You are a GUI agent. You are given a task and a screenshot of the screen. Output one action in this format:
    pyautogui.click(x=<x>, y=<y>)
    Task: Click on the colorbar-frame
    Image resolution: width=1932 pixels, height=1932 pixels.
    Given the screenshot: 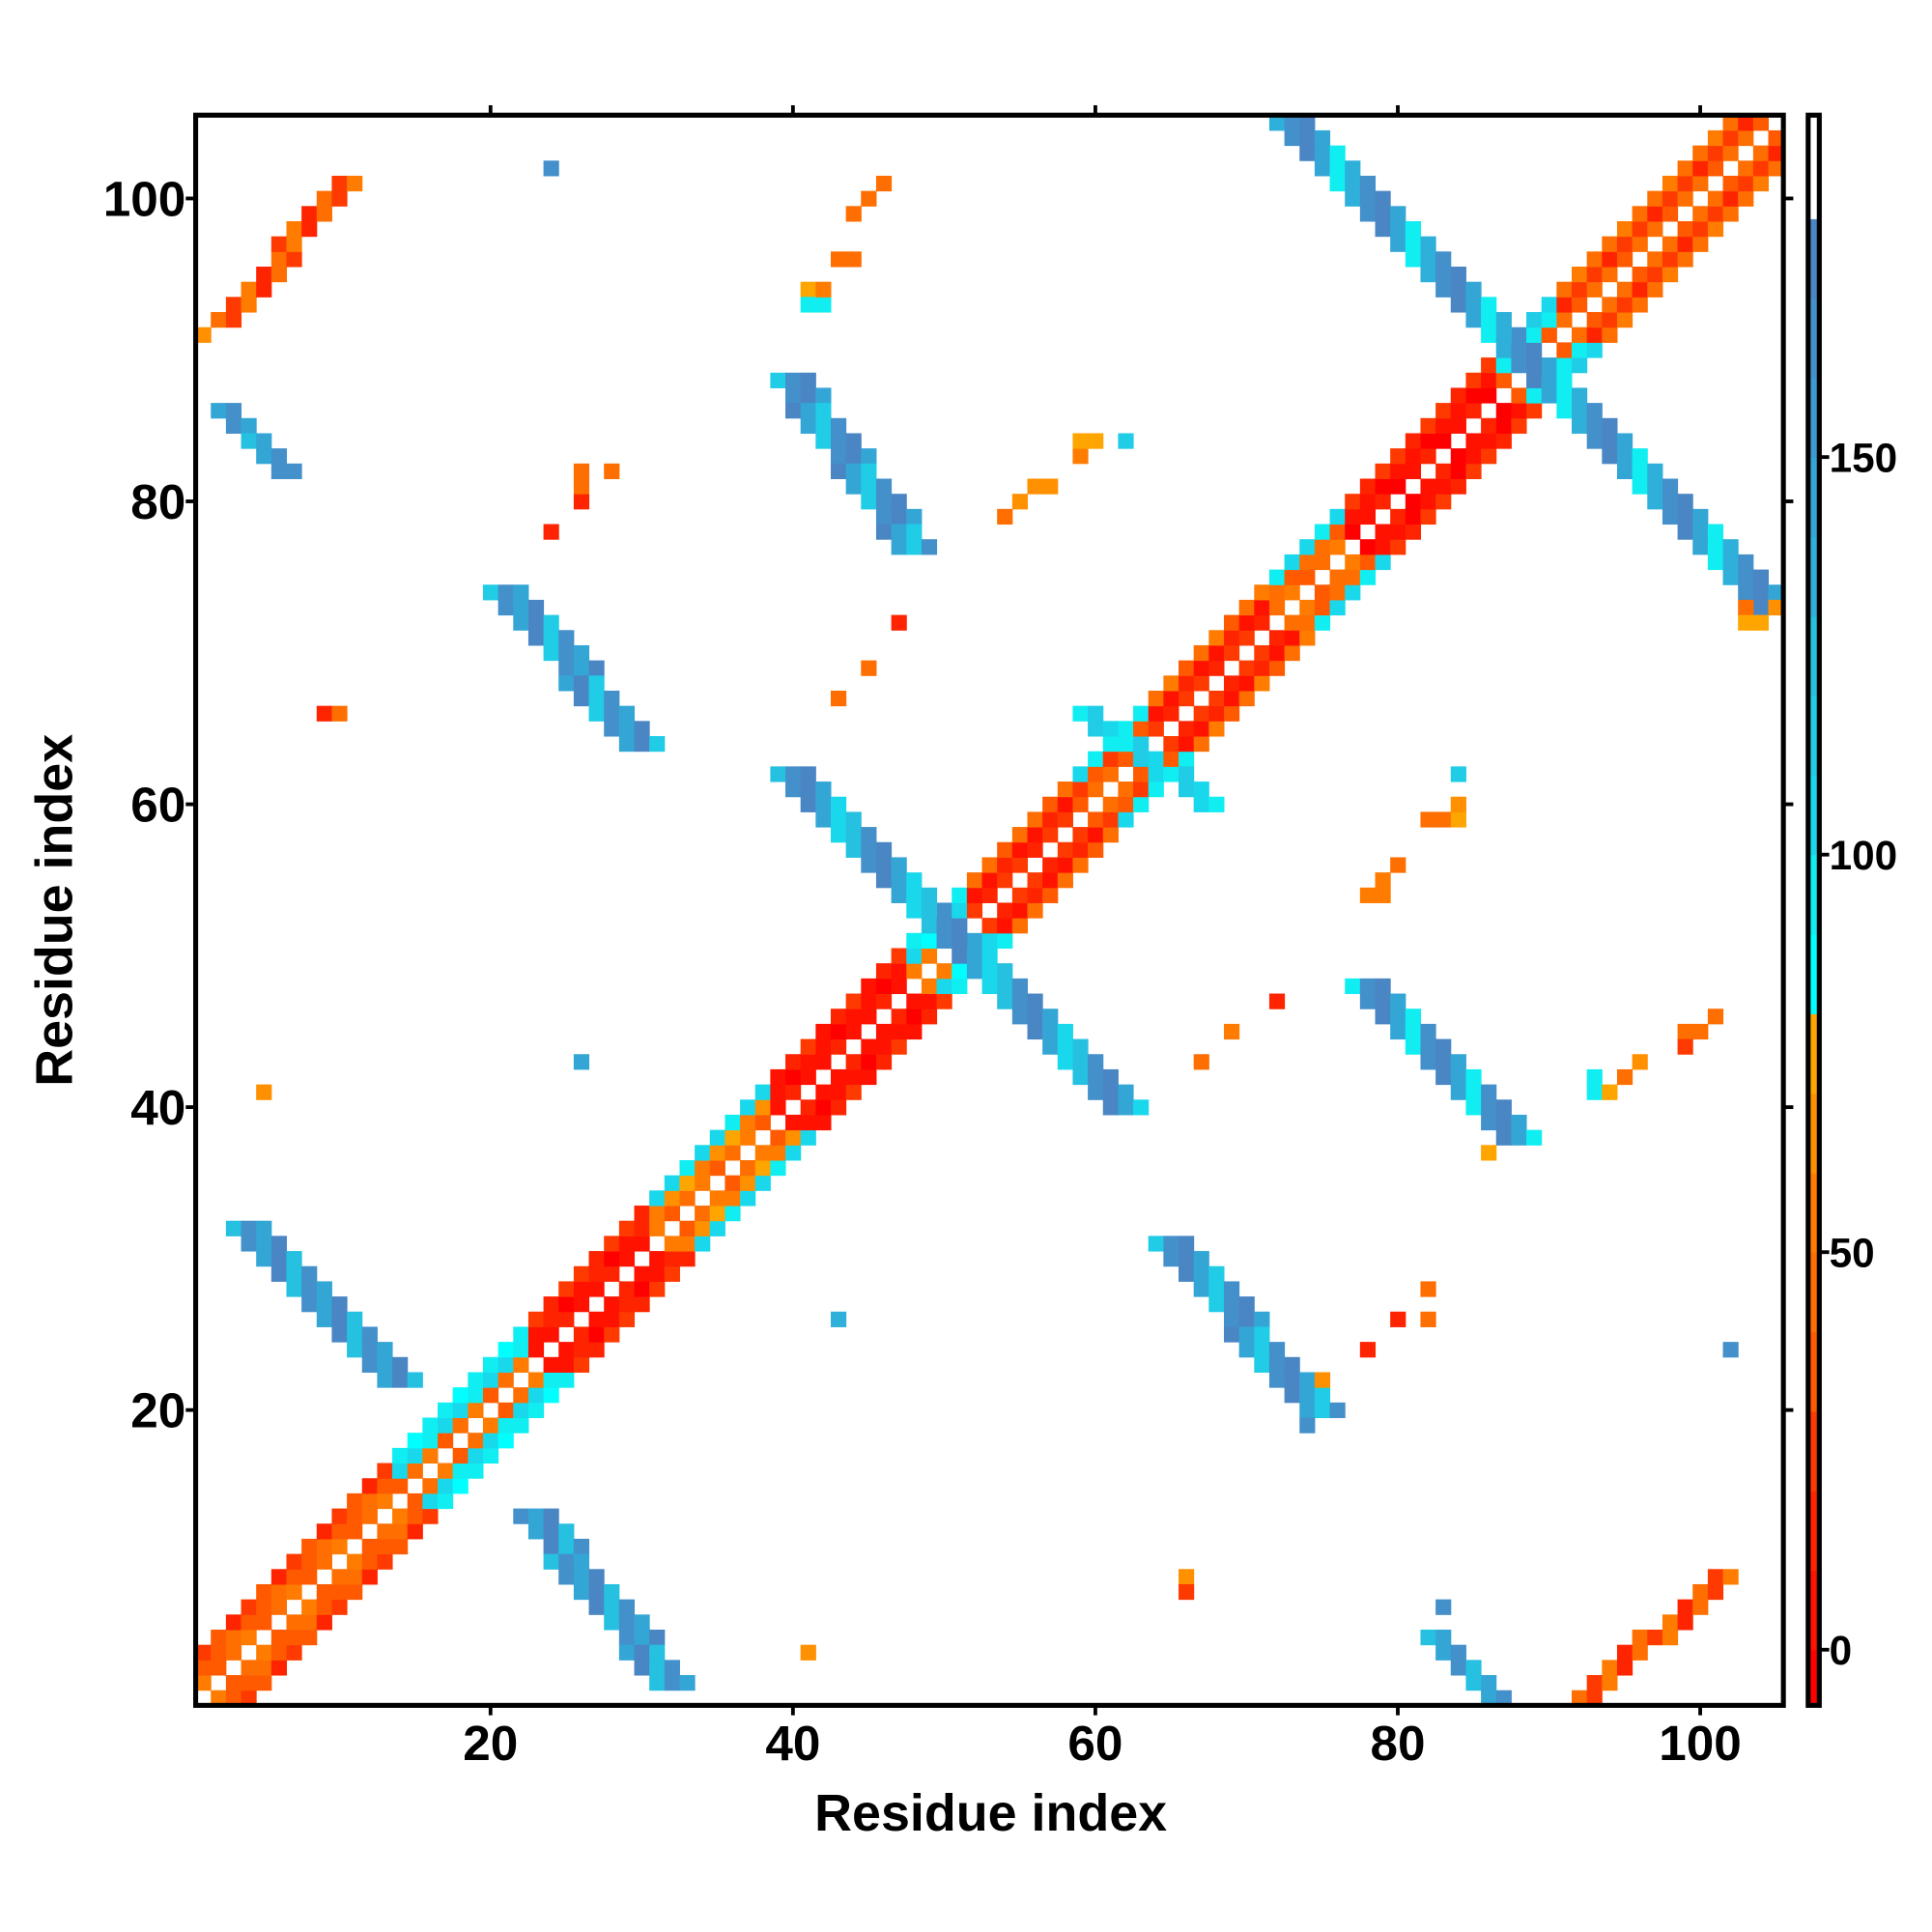 What is the action you would take?
    pyautogui.click(x=1813, y=910)
    